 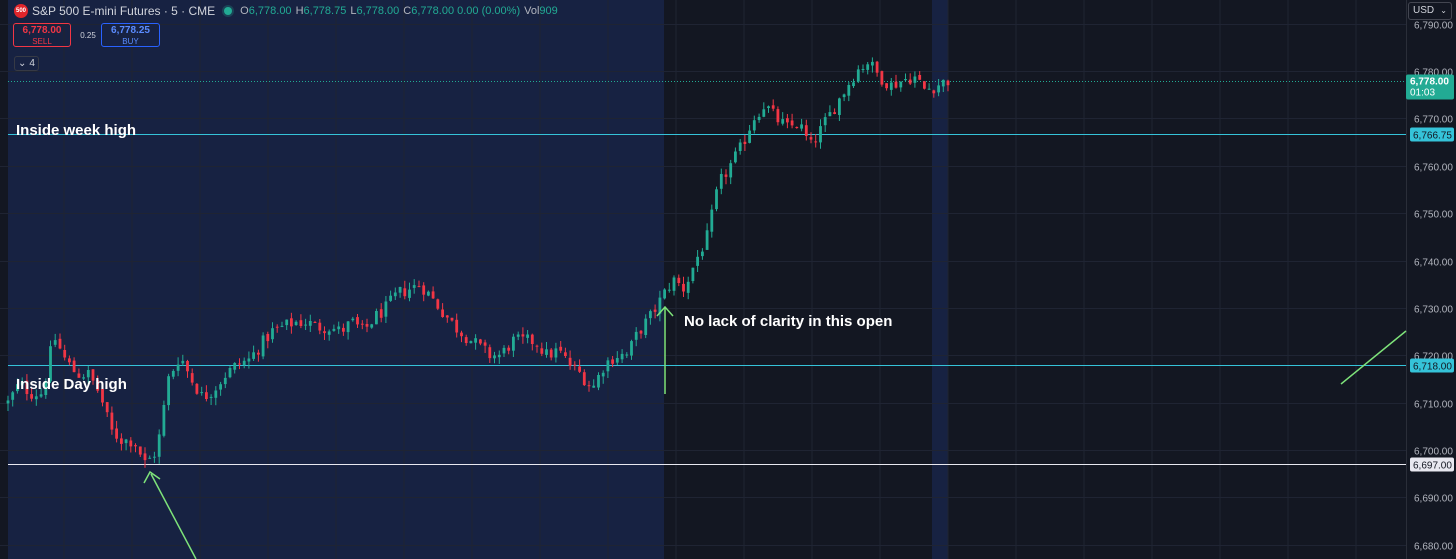 I want to click on spread-value: 0.25, so click(x=88, y=35).